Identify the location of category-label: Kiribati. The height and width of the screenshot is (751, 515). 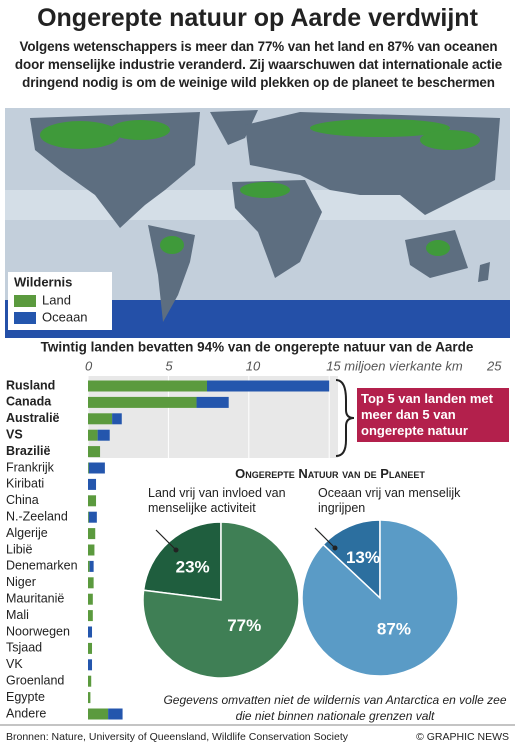
(25, 484).